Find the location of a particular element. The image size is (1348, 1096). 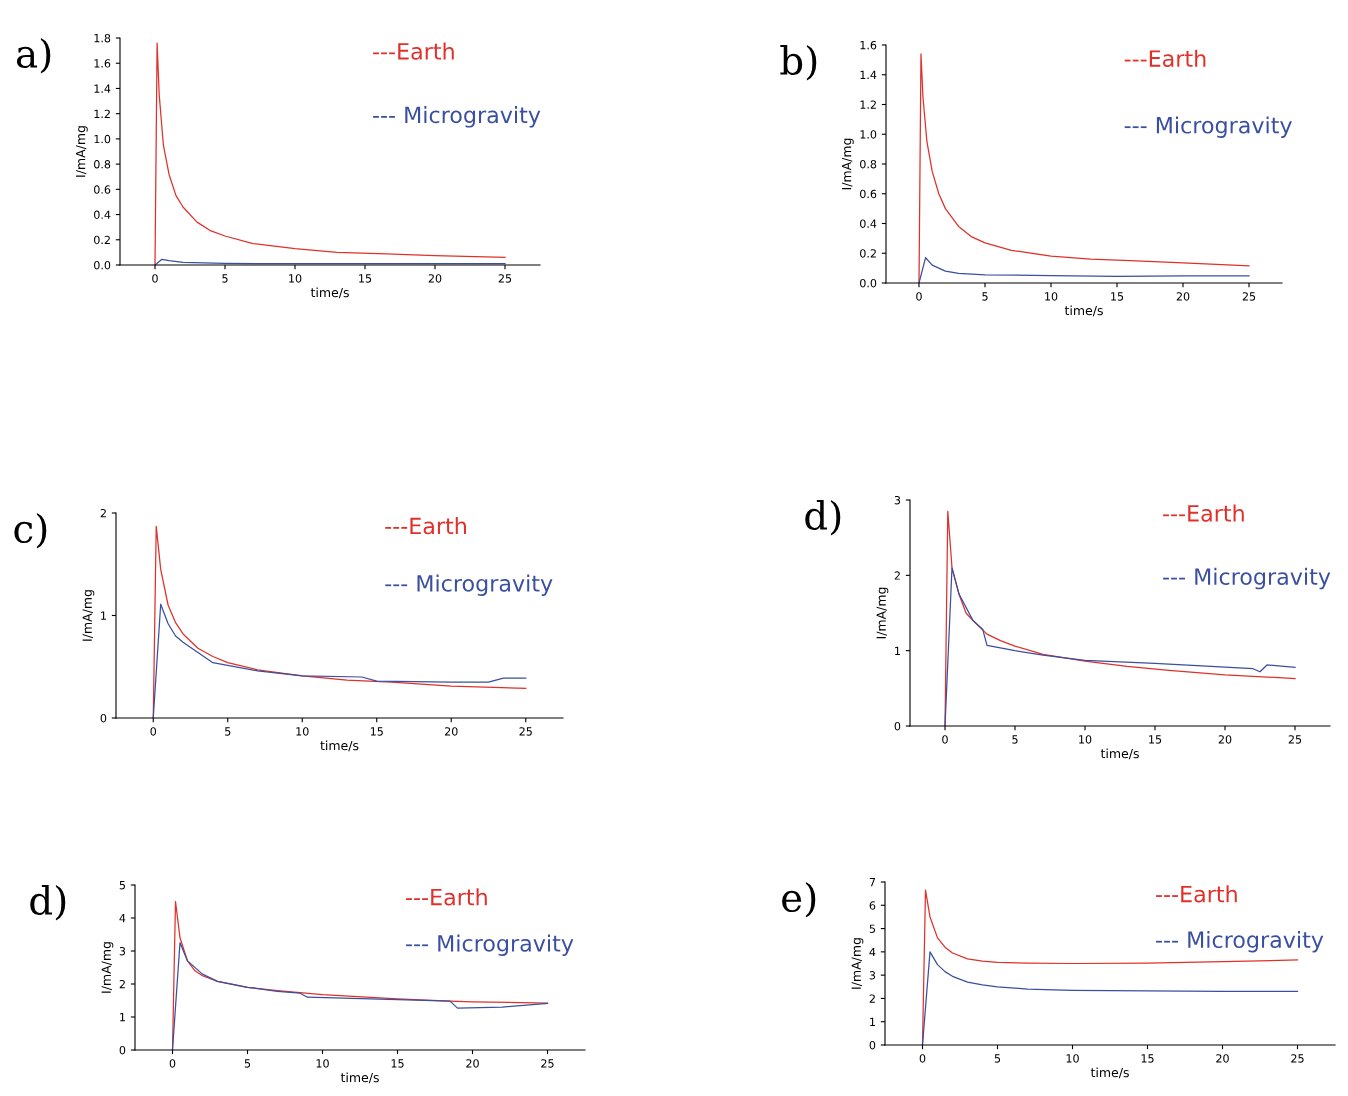

y-tick-label: 1.8 is located at coordinates (102, 38).